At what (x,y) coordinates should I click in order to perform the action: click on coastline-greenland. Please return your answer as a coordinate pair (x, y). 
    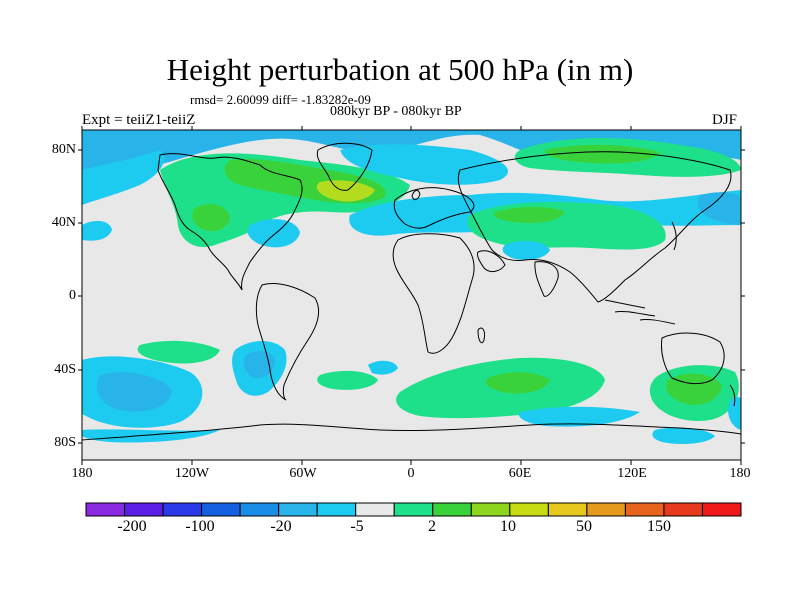
    Looking at the image, I should click on (344, 166).